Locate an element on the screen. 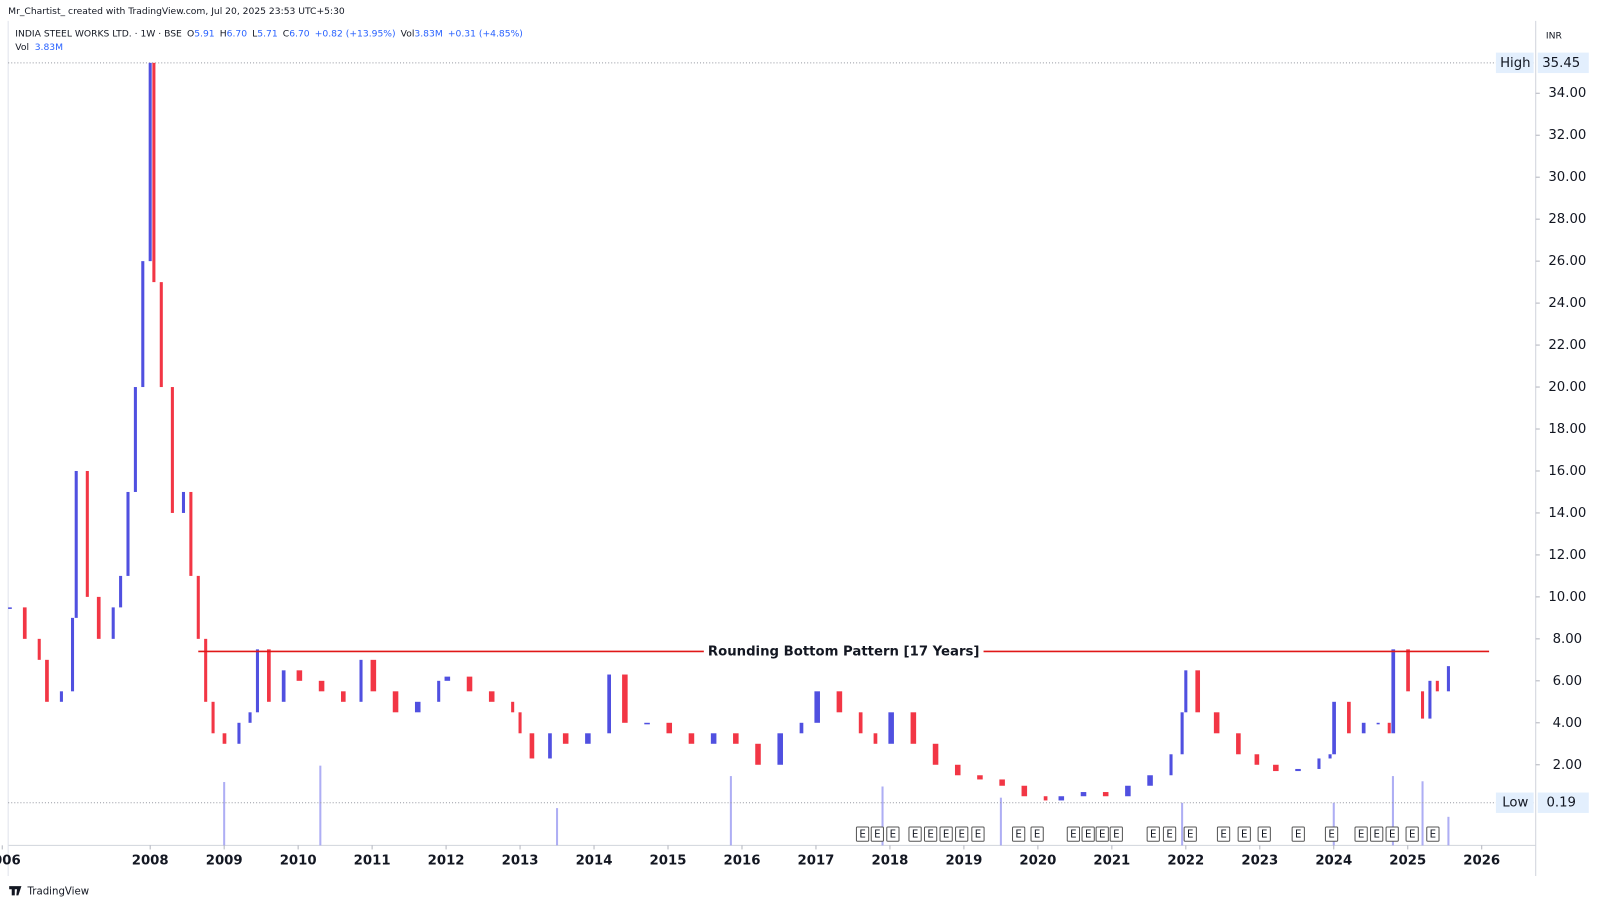  x-tick-label: 2010 is located at coordinates (298, 861).